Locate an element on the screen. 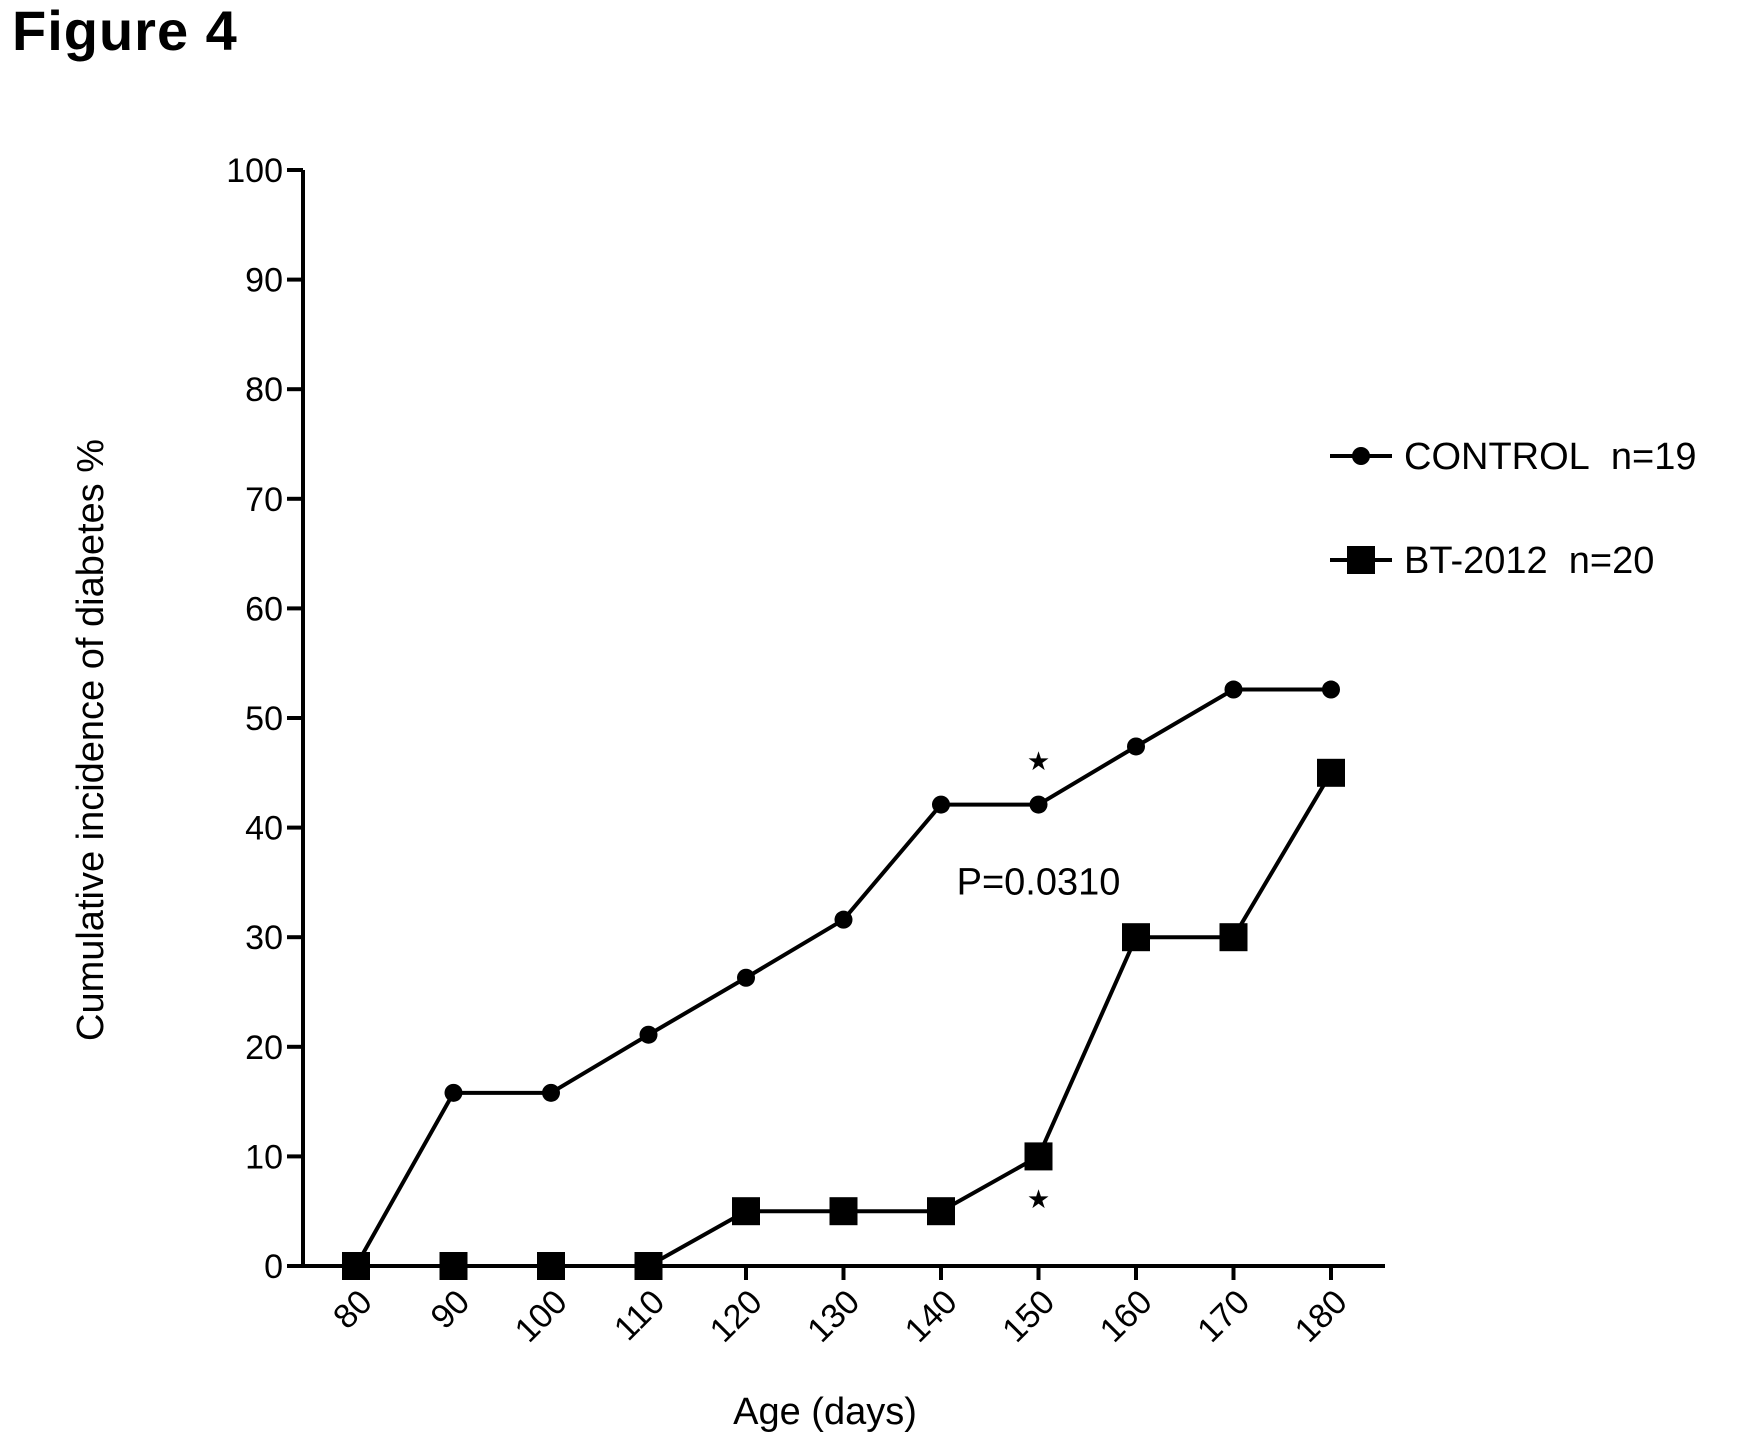  y-tick-label: 20 is located at coordinates (264, 1048).